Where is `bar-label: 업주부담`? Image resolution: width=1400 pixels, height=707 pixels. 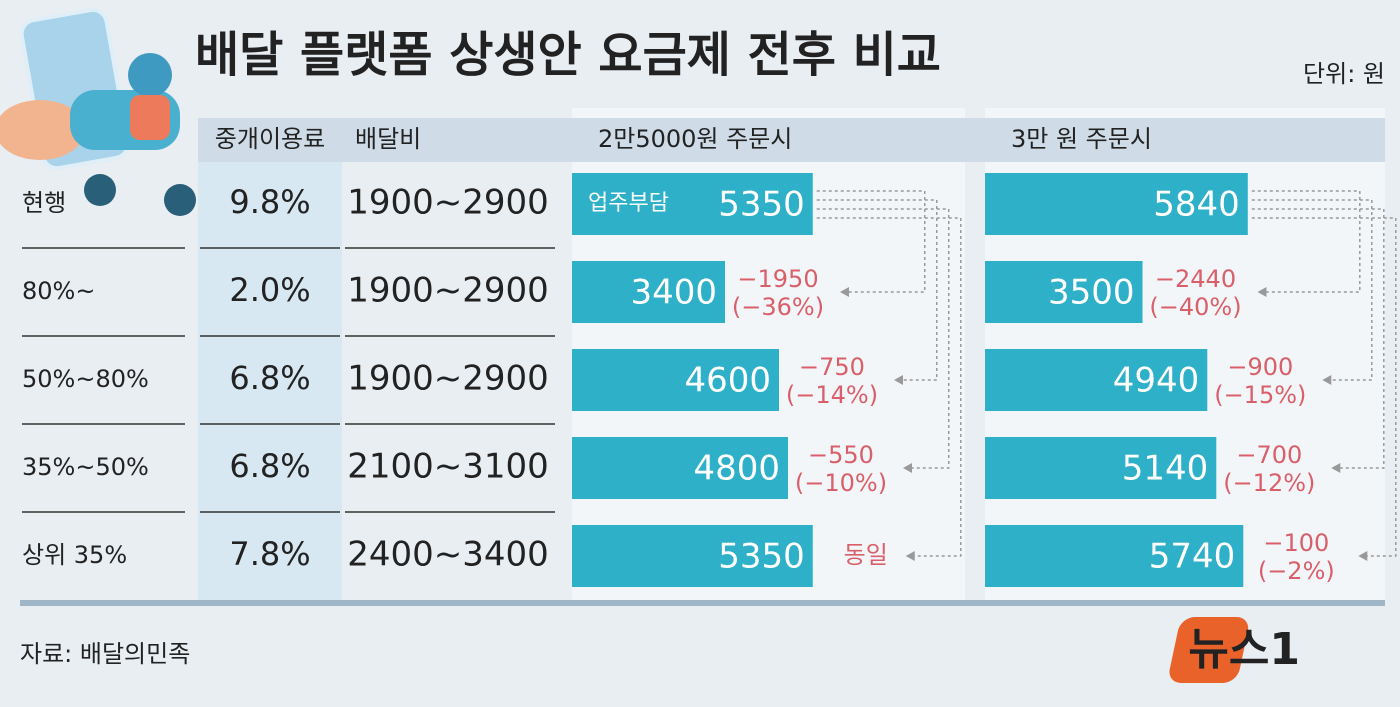
bar-label: 업주부담 is located at coordinates (628, 203).